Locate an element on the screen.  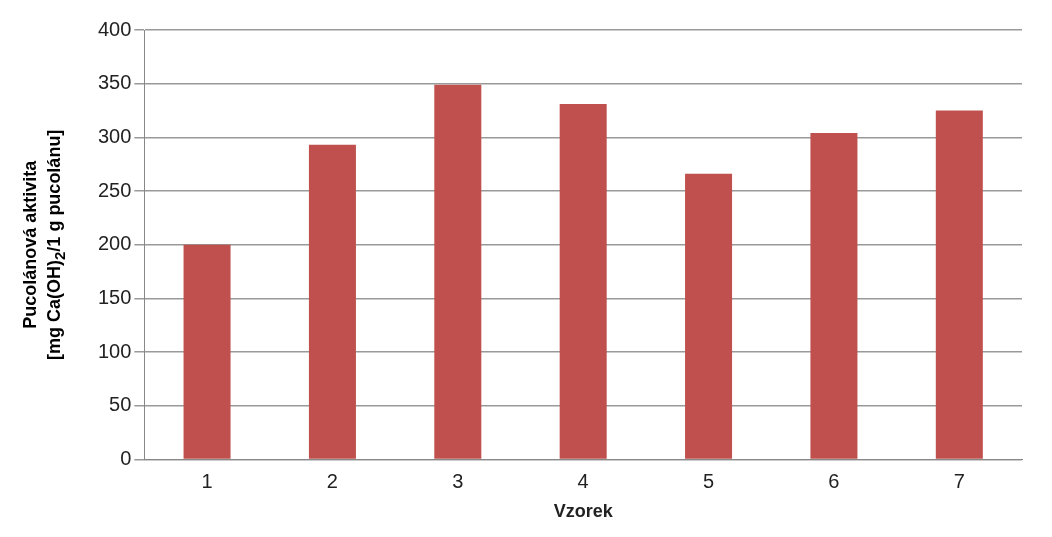
y-tick-label: 150 is located at coordinates (114, 296).